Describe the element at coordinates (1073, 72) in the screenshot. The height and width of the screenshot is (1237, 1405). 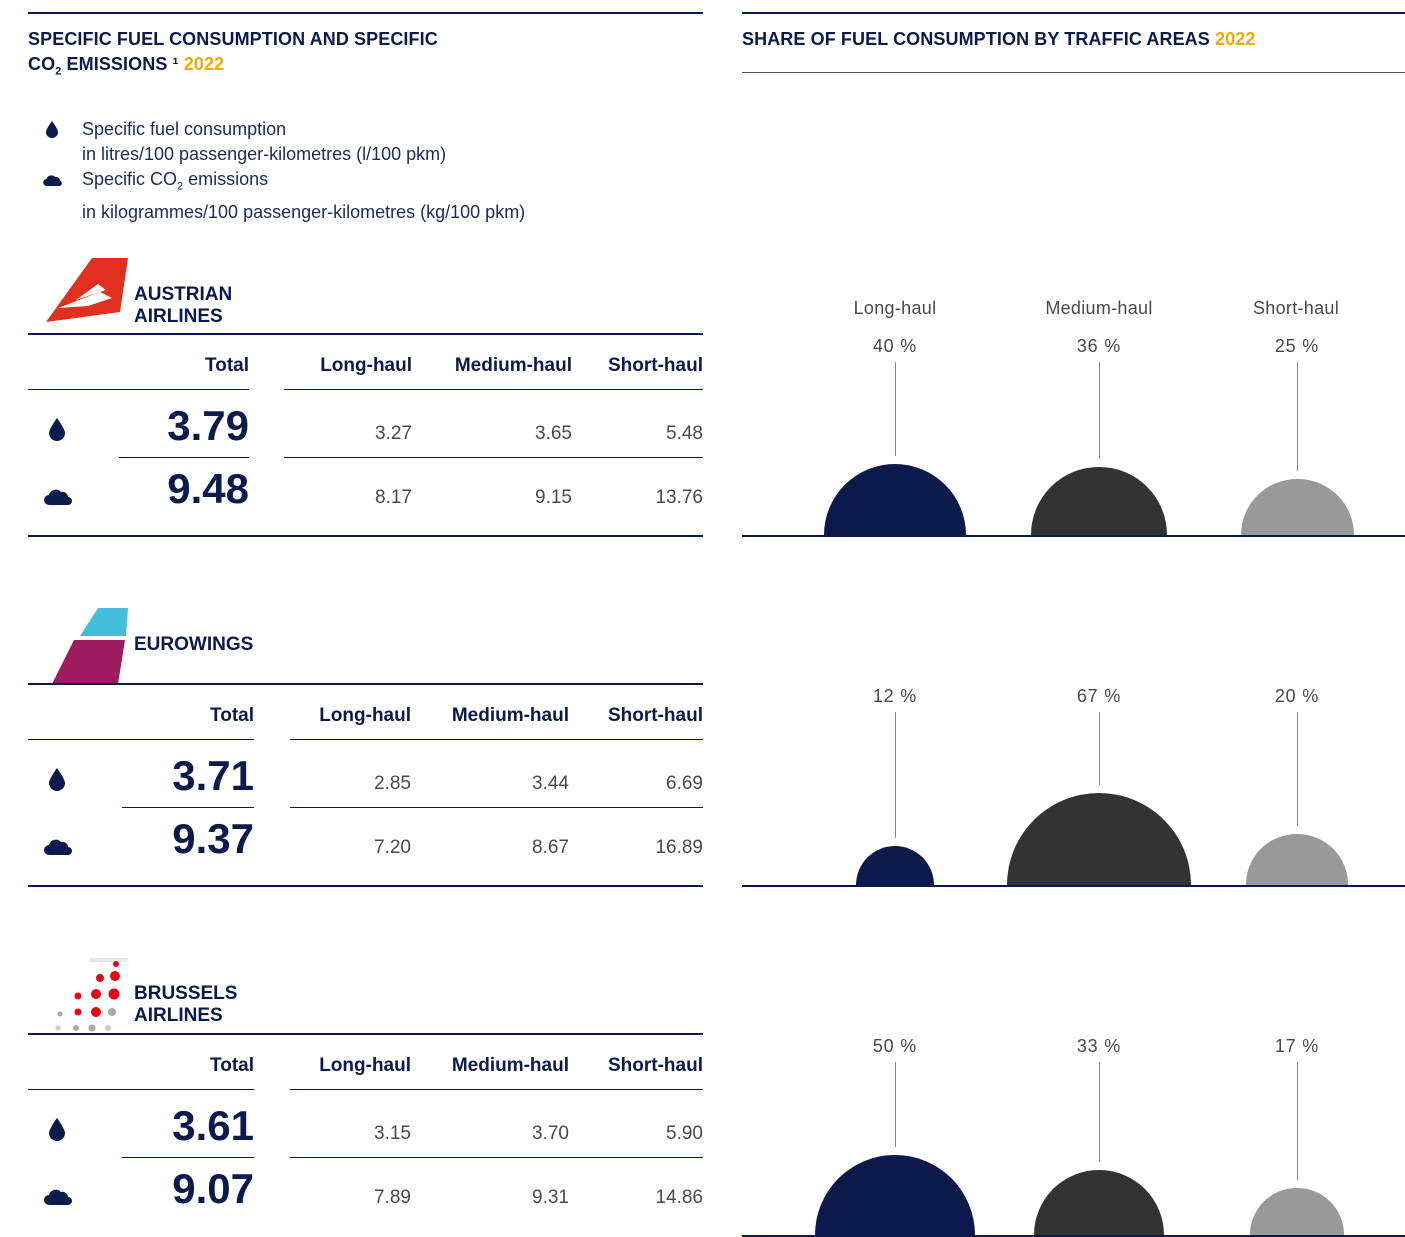
I see `right-title-underline` at that location.